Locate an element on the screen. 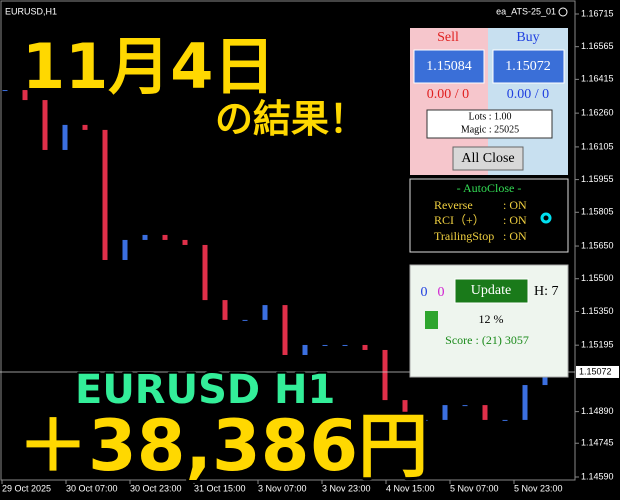 This screenshot has height=500, width=620. y-tick-label: 1.16565 is located at coordinates (597, 46).